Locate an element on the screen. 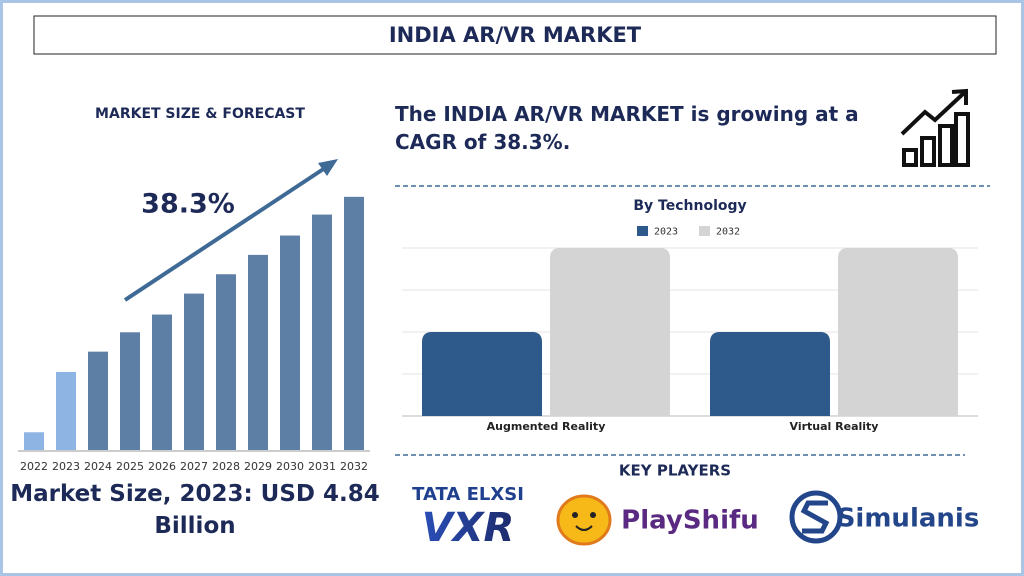 The image size is (1024, 576). x-tick-label: 2028 is located at coordinates (226, 466).